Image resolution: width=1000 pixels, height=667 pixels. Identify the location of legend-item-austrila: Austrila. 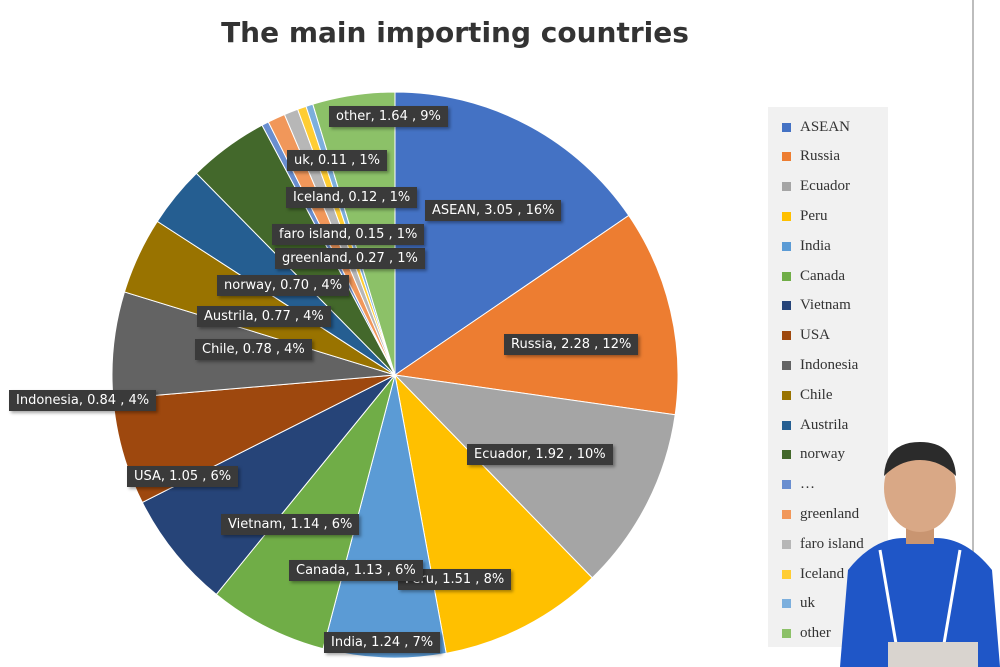
(815, 425).